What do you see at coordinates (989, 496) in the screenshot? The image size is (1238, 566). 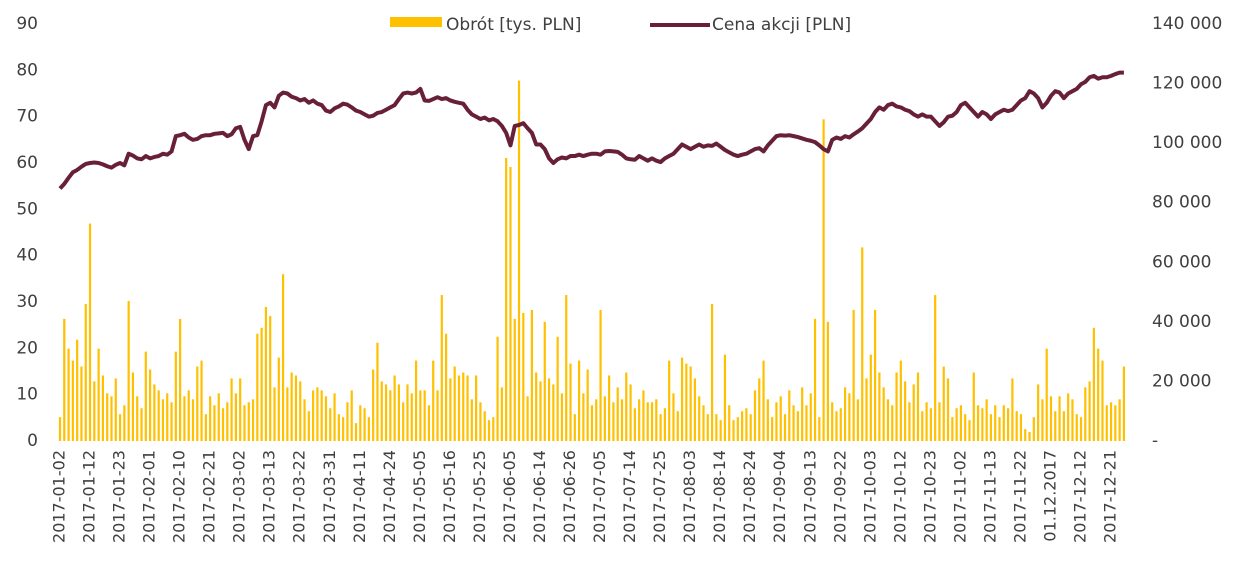 I see `x-tick-label: 2017-11-13` at bounding box center [989, 496].